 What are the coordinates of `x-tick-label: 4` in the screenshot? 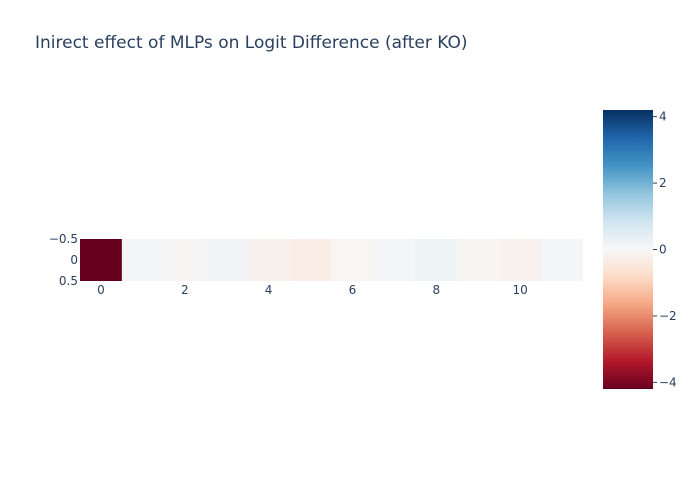 It's located at (269, 290).